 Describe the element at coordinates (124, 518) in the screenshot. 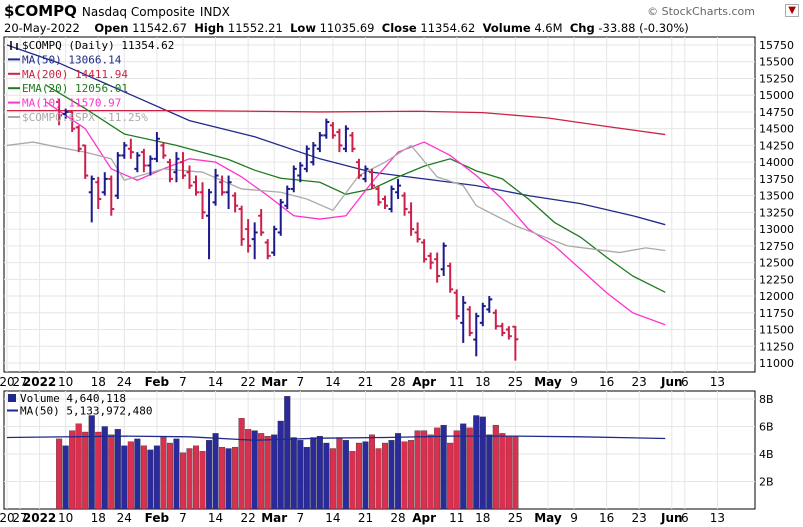

I see `volume-date-tick-label: 24` at that location.